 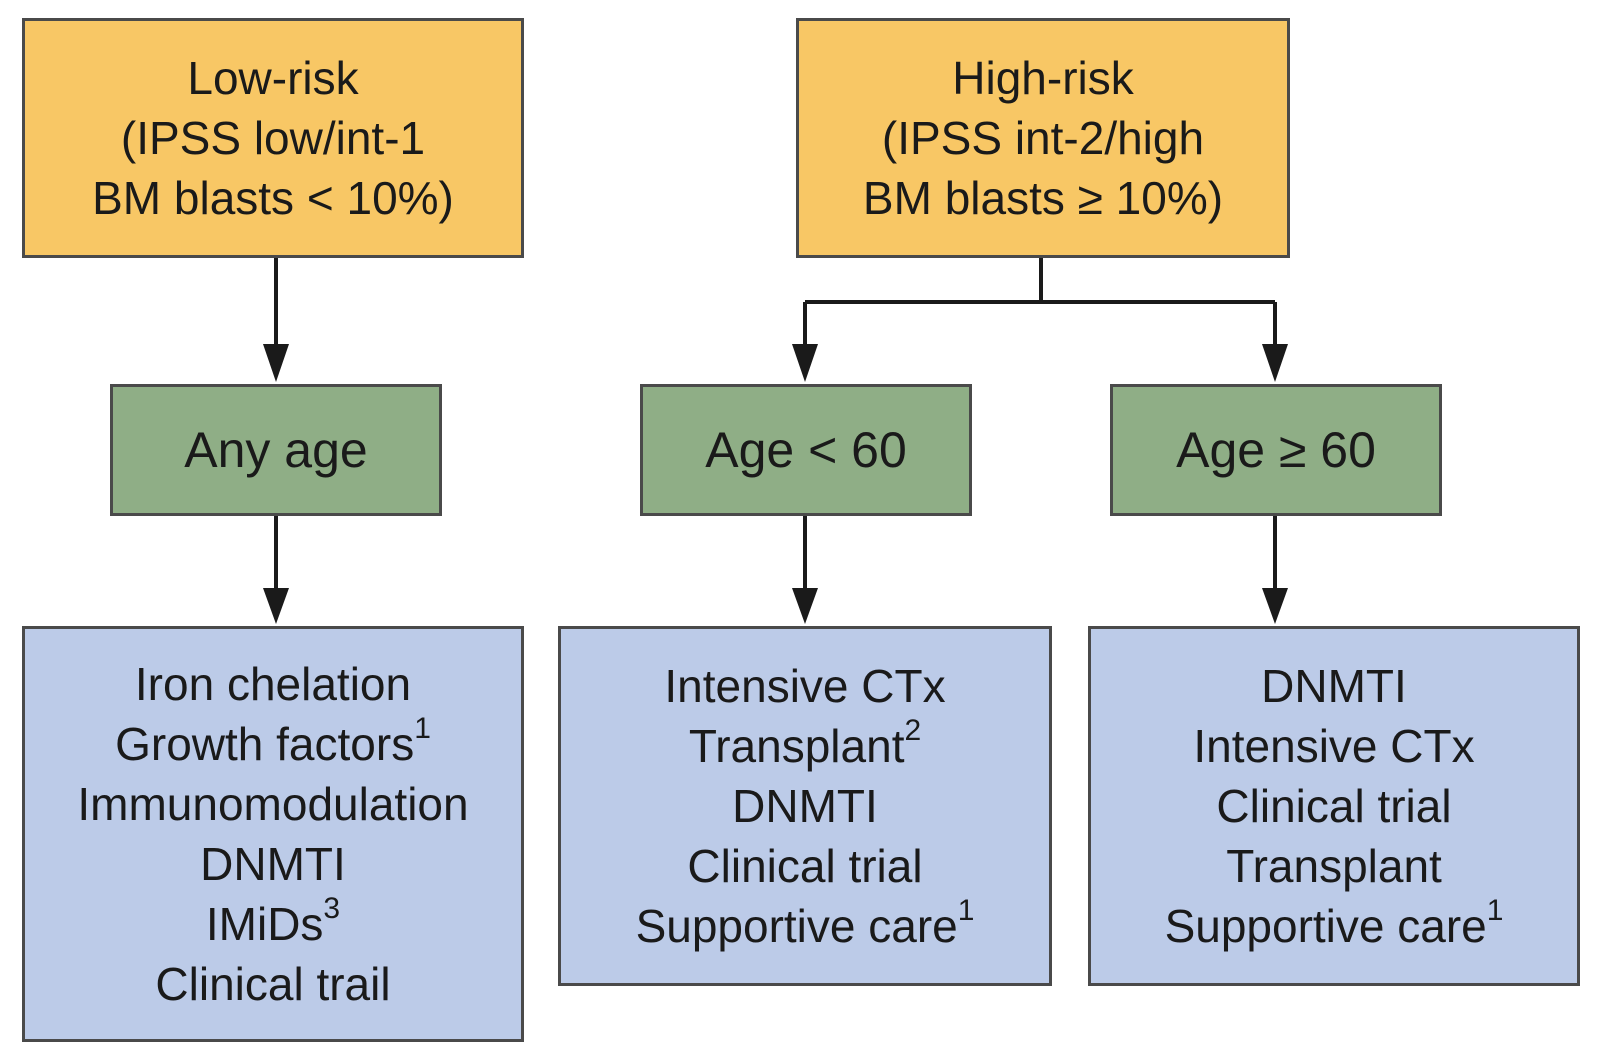 What do you see at coordinates (805, 363) in the screenshot?
I see `arrowhead-under60` at bounding box center [805, 363].